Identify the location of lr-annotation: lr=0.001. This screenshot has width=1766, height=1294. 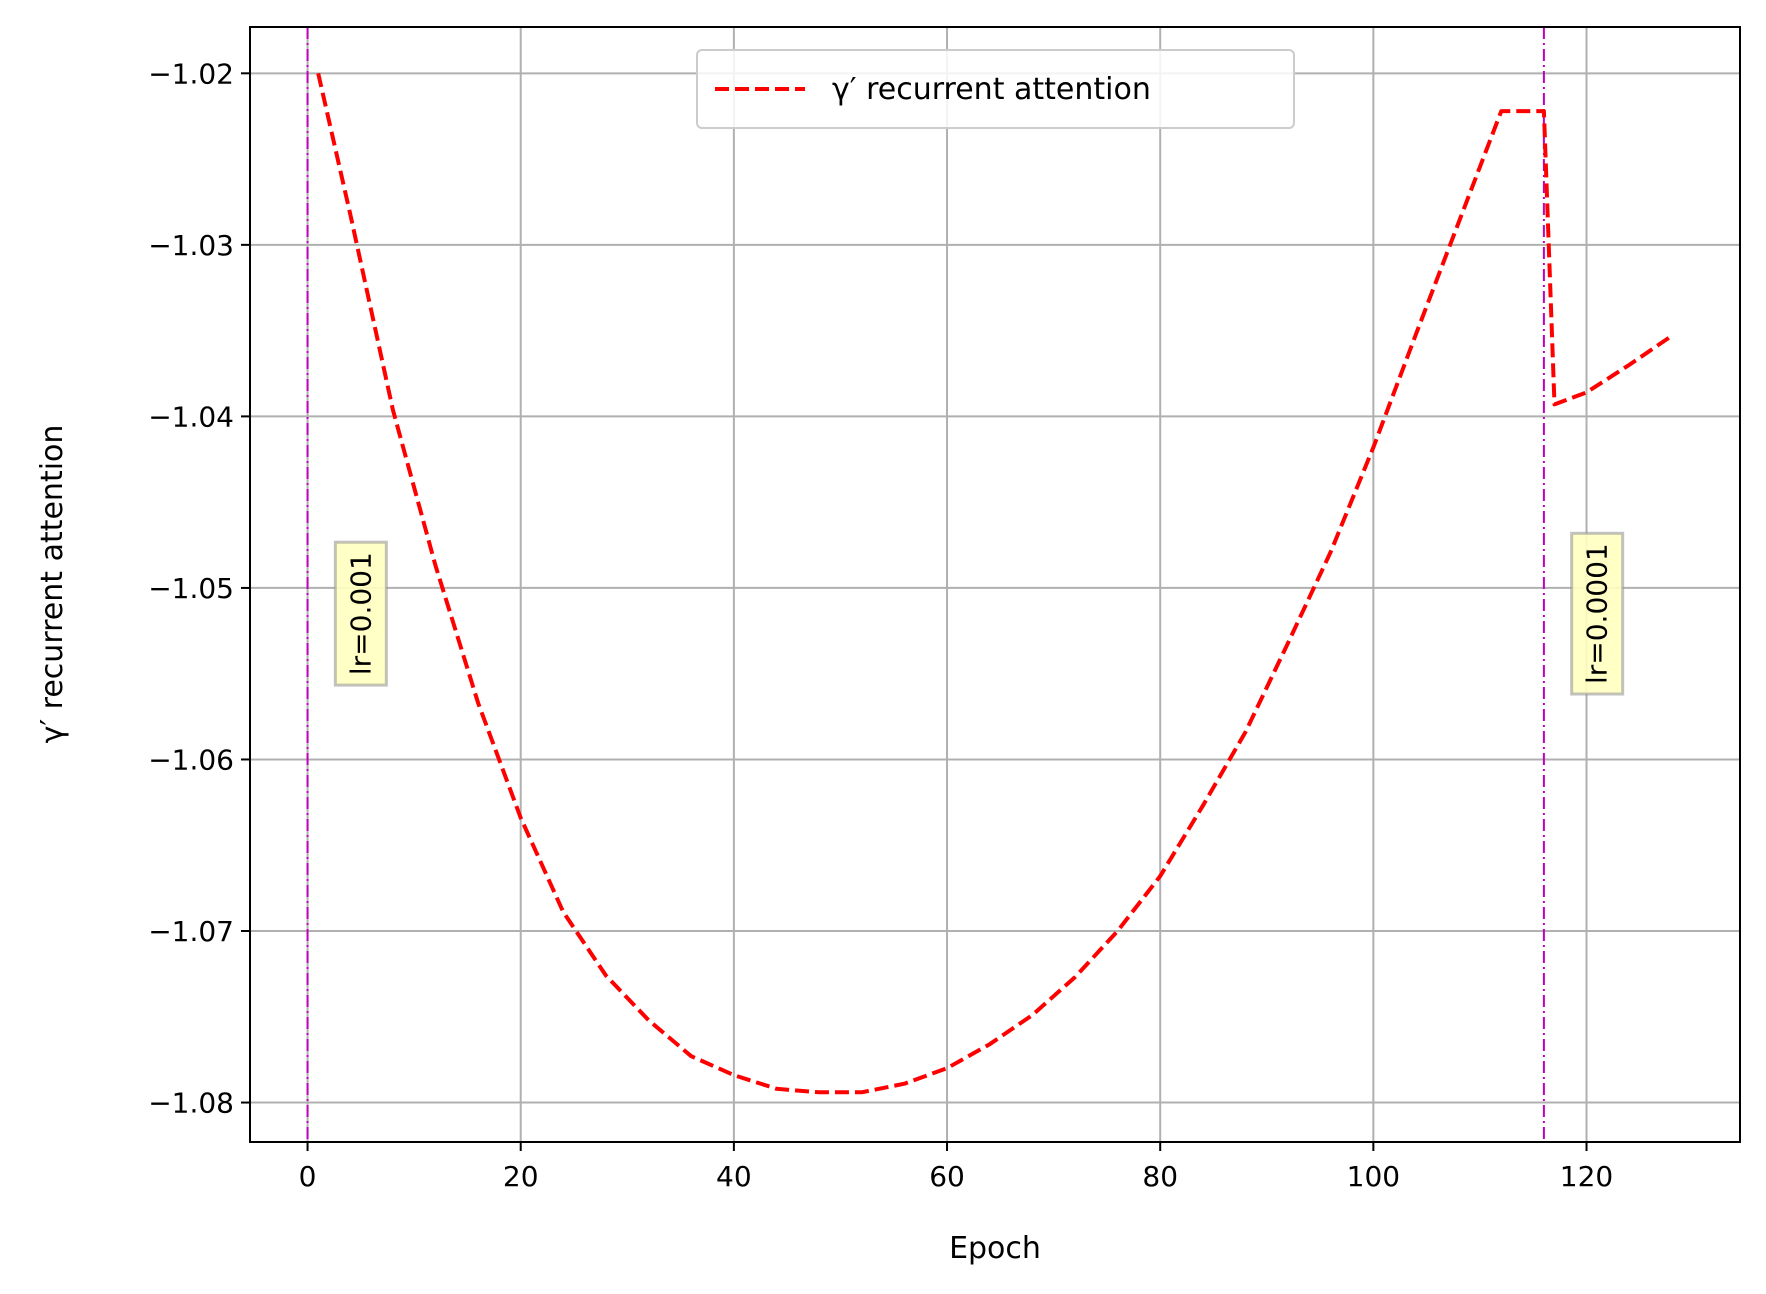
(360, 613).